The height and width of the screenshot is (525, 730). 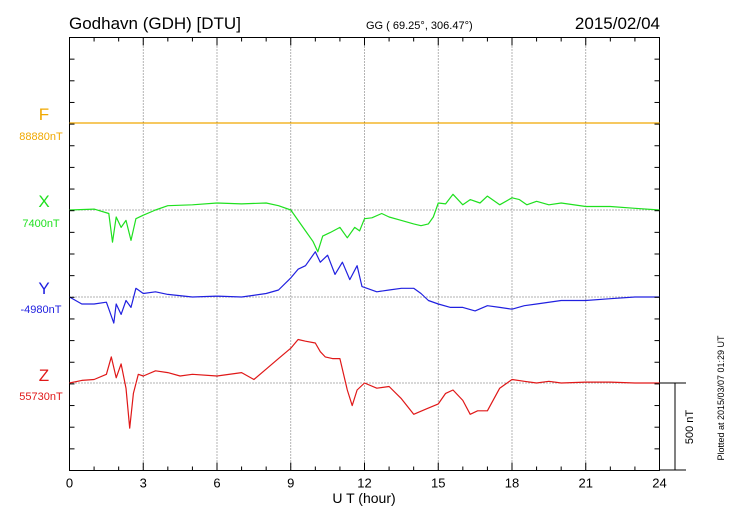 I want to click on series-name-f: F, so click(x=44, y=114).